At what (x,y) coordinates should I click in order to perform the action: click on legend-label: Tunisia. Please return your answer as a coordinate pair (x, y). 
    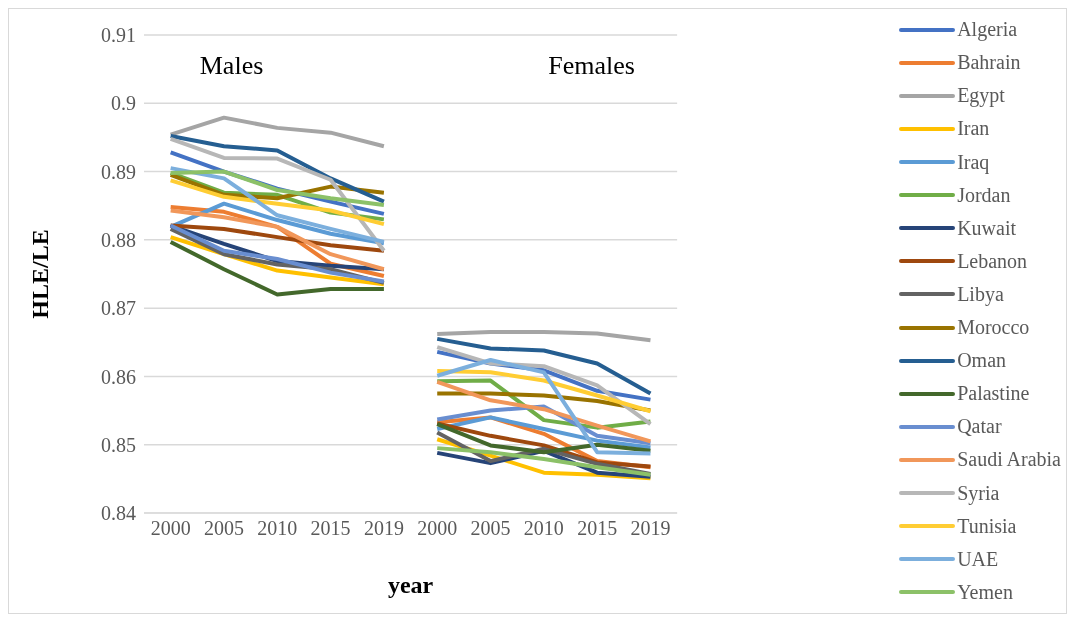
    Looking at the image, I should click on (987, 526).